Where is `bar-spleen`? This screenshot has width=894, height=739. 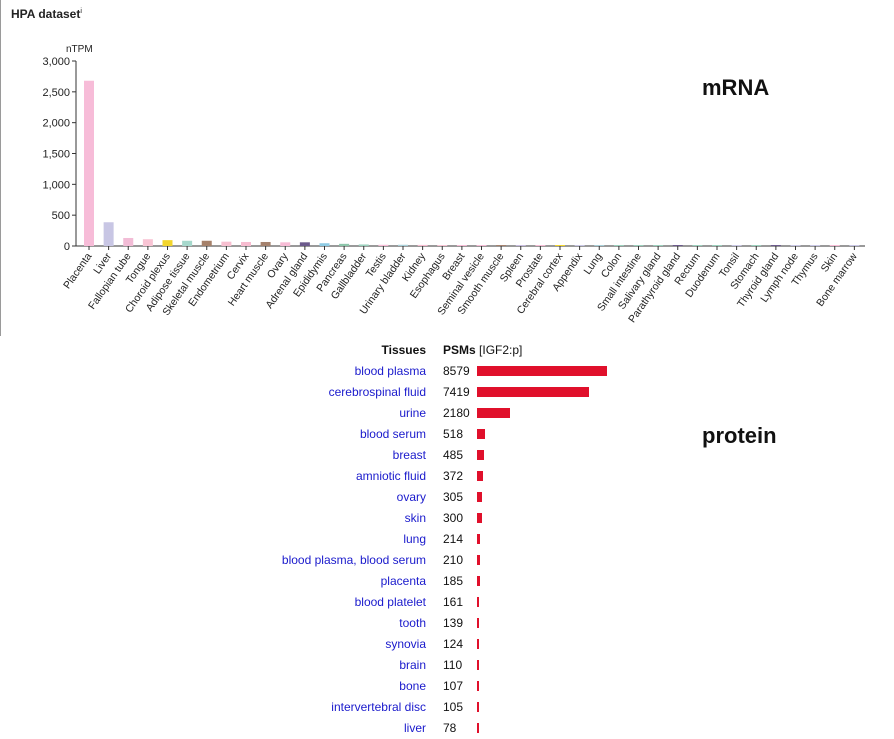
bar-spleen is located at coordinates (520, 245).